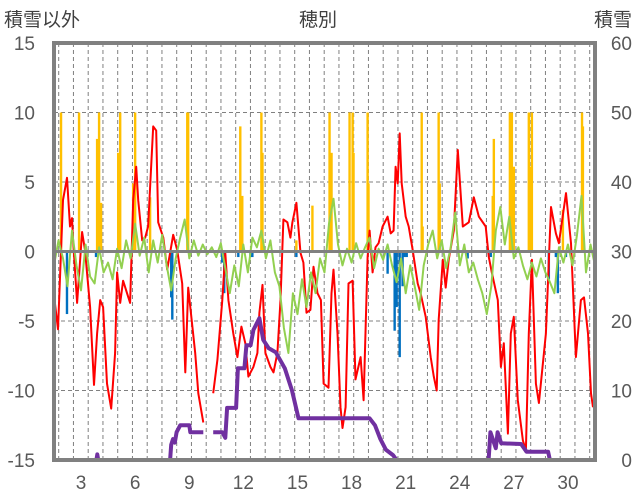 This screenshot has width=636, height=501. What do you see at coordinates (42, 20) in the screenshot?
I see `left-axis-title: 積雪以外` at bounding box center [42, 20].